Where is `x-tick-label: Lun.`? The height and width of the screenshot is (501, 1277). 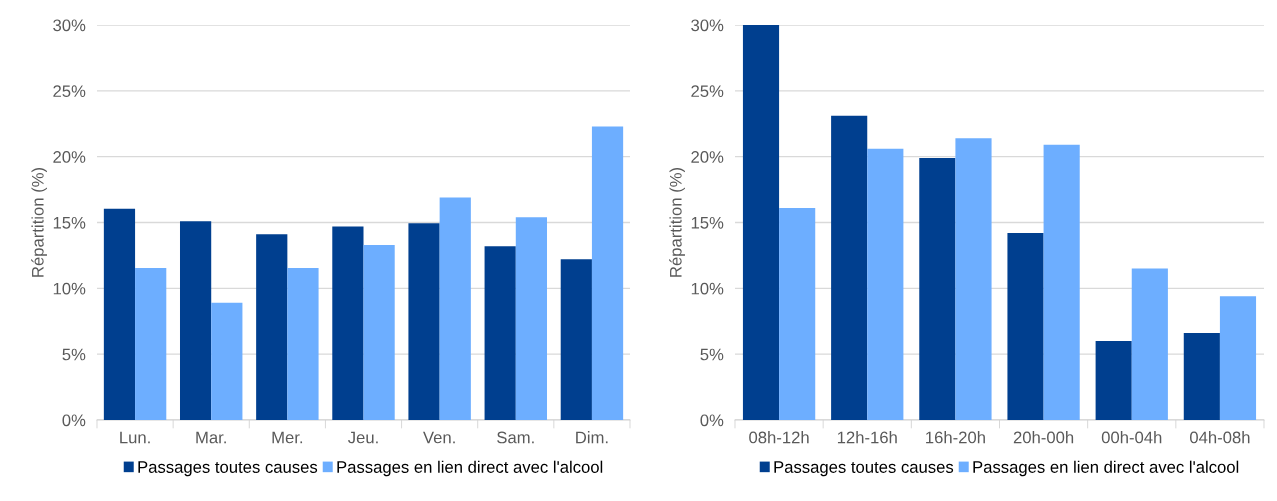
x-tick-label: Lun. is located at coordinates (135, 437).